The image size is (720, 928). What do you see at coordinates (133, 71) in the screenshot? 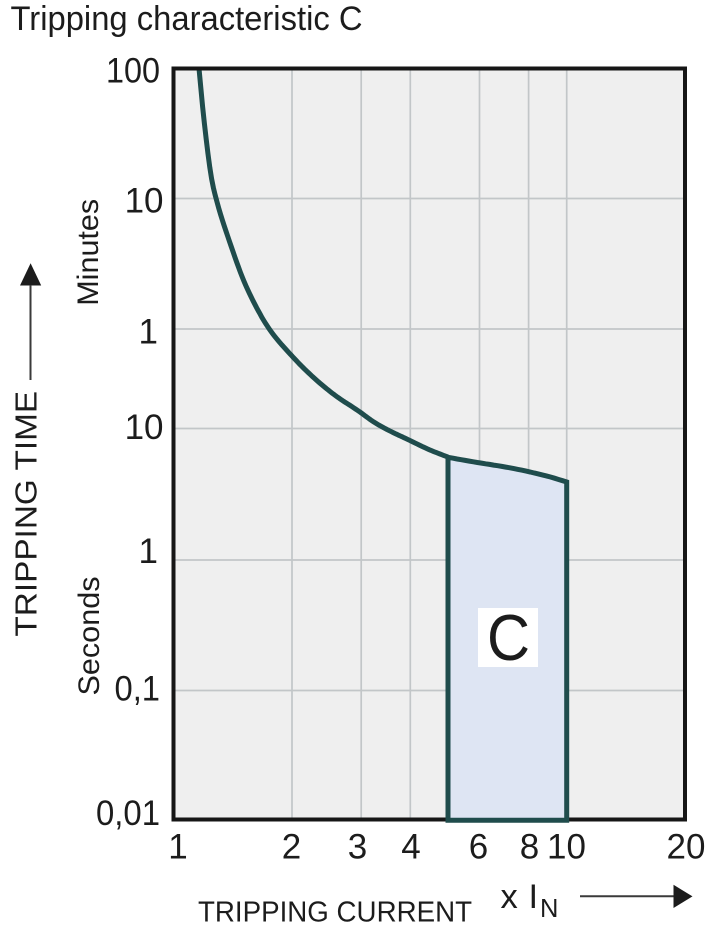
I see `svg-text: 100` at bounding box center [133, 71].